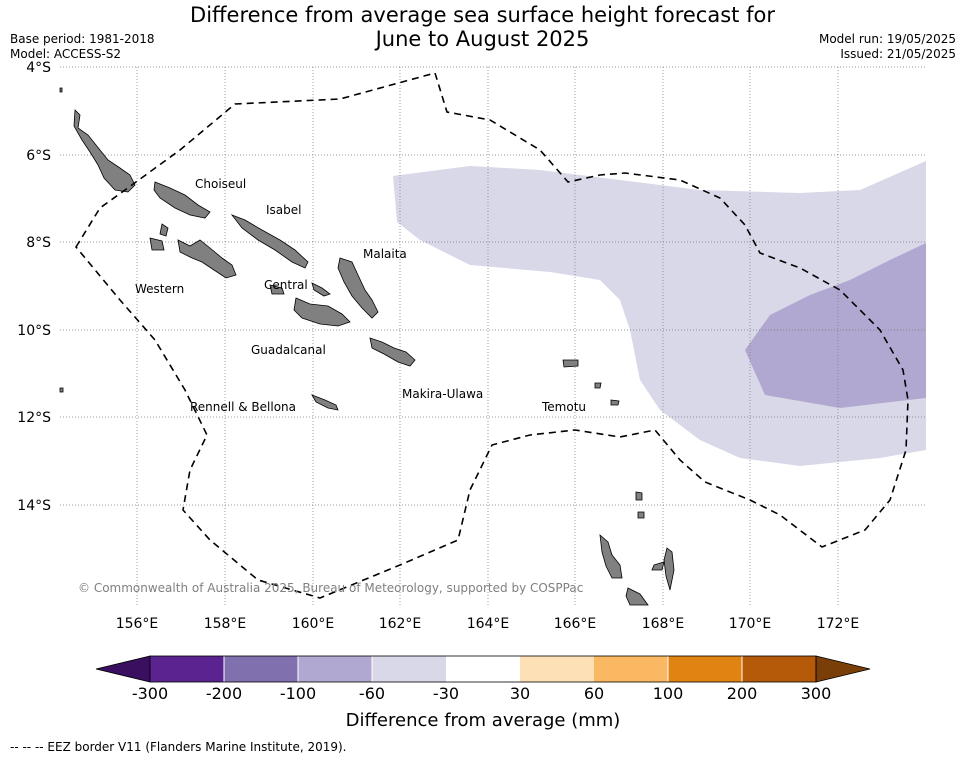 This screenshot has height=758, width=965. I want to click on lon-label-172e: 172°E, so click(838, 624).